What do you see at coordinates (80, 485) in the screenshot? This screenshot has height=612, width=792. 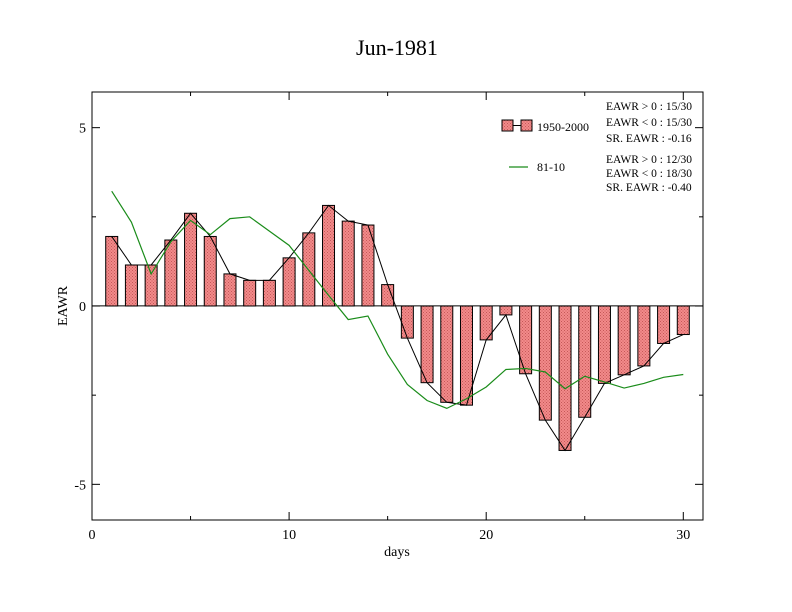 I see `y-tick-label: -5` at bounding box center [80, 485].